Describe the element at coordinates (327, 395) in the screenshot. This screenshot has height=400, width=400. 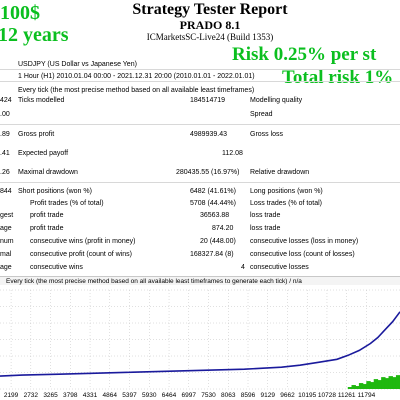
I see `x-tick-label: 10728` at that location.